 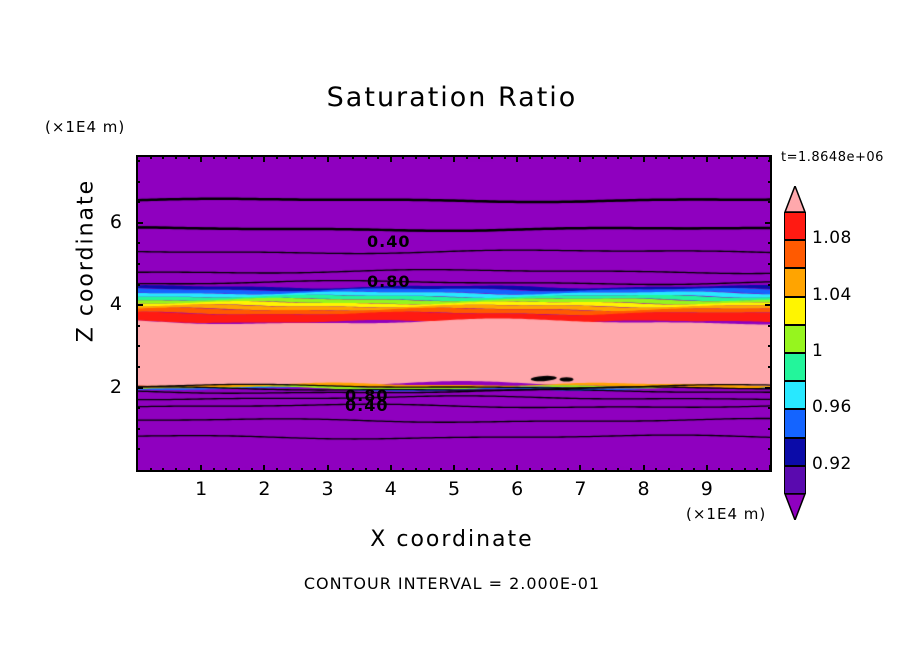 What do you see at coordinates (389, 281) in the screenshot?
I see `contour-label: 0.80` at bounding box center [389, 281].